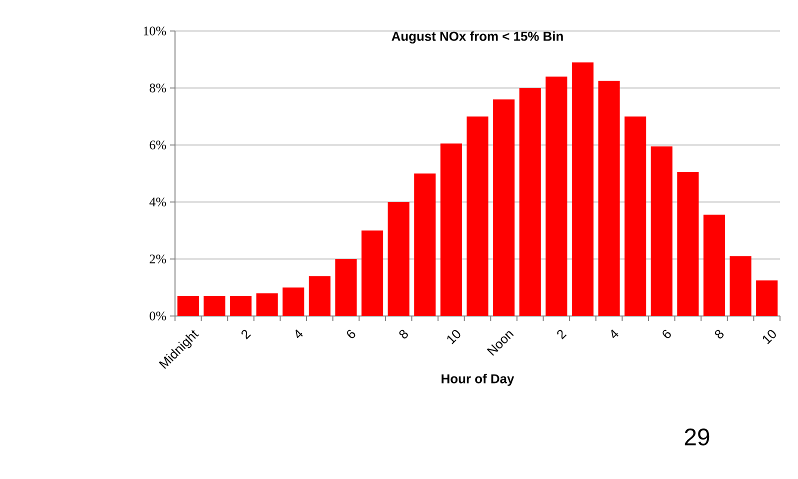 The height and width of the screenshot is (479, 798). Describe the element at coordinates (155, 31) in the screenshot. I see `y-tick-label: 10%` at that location.